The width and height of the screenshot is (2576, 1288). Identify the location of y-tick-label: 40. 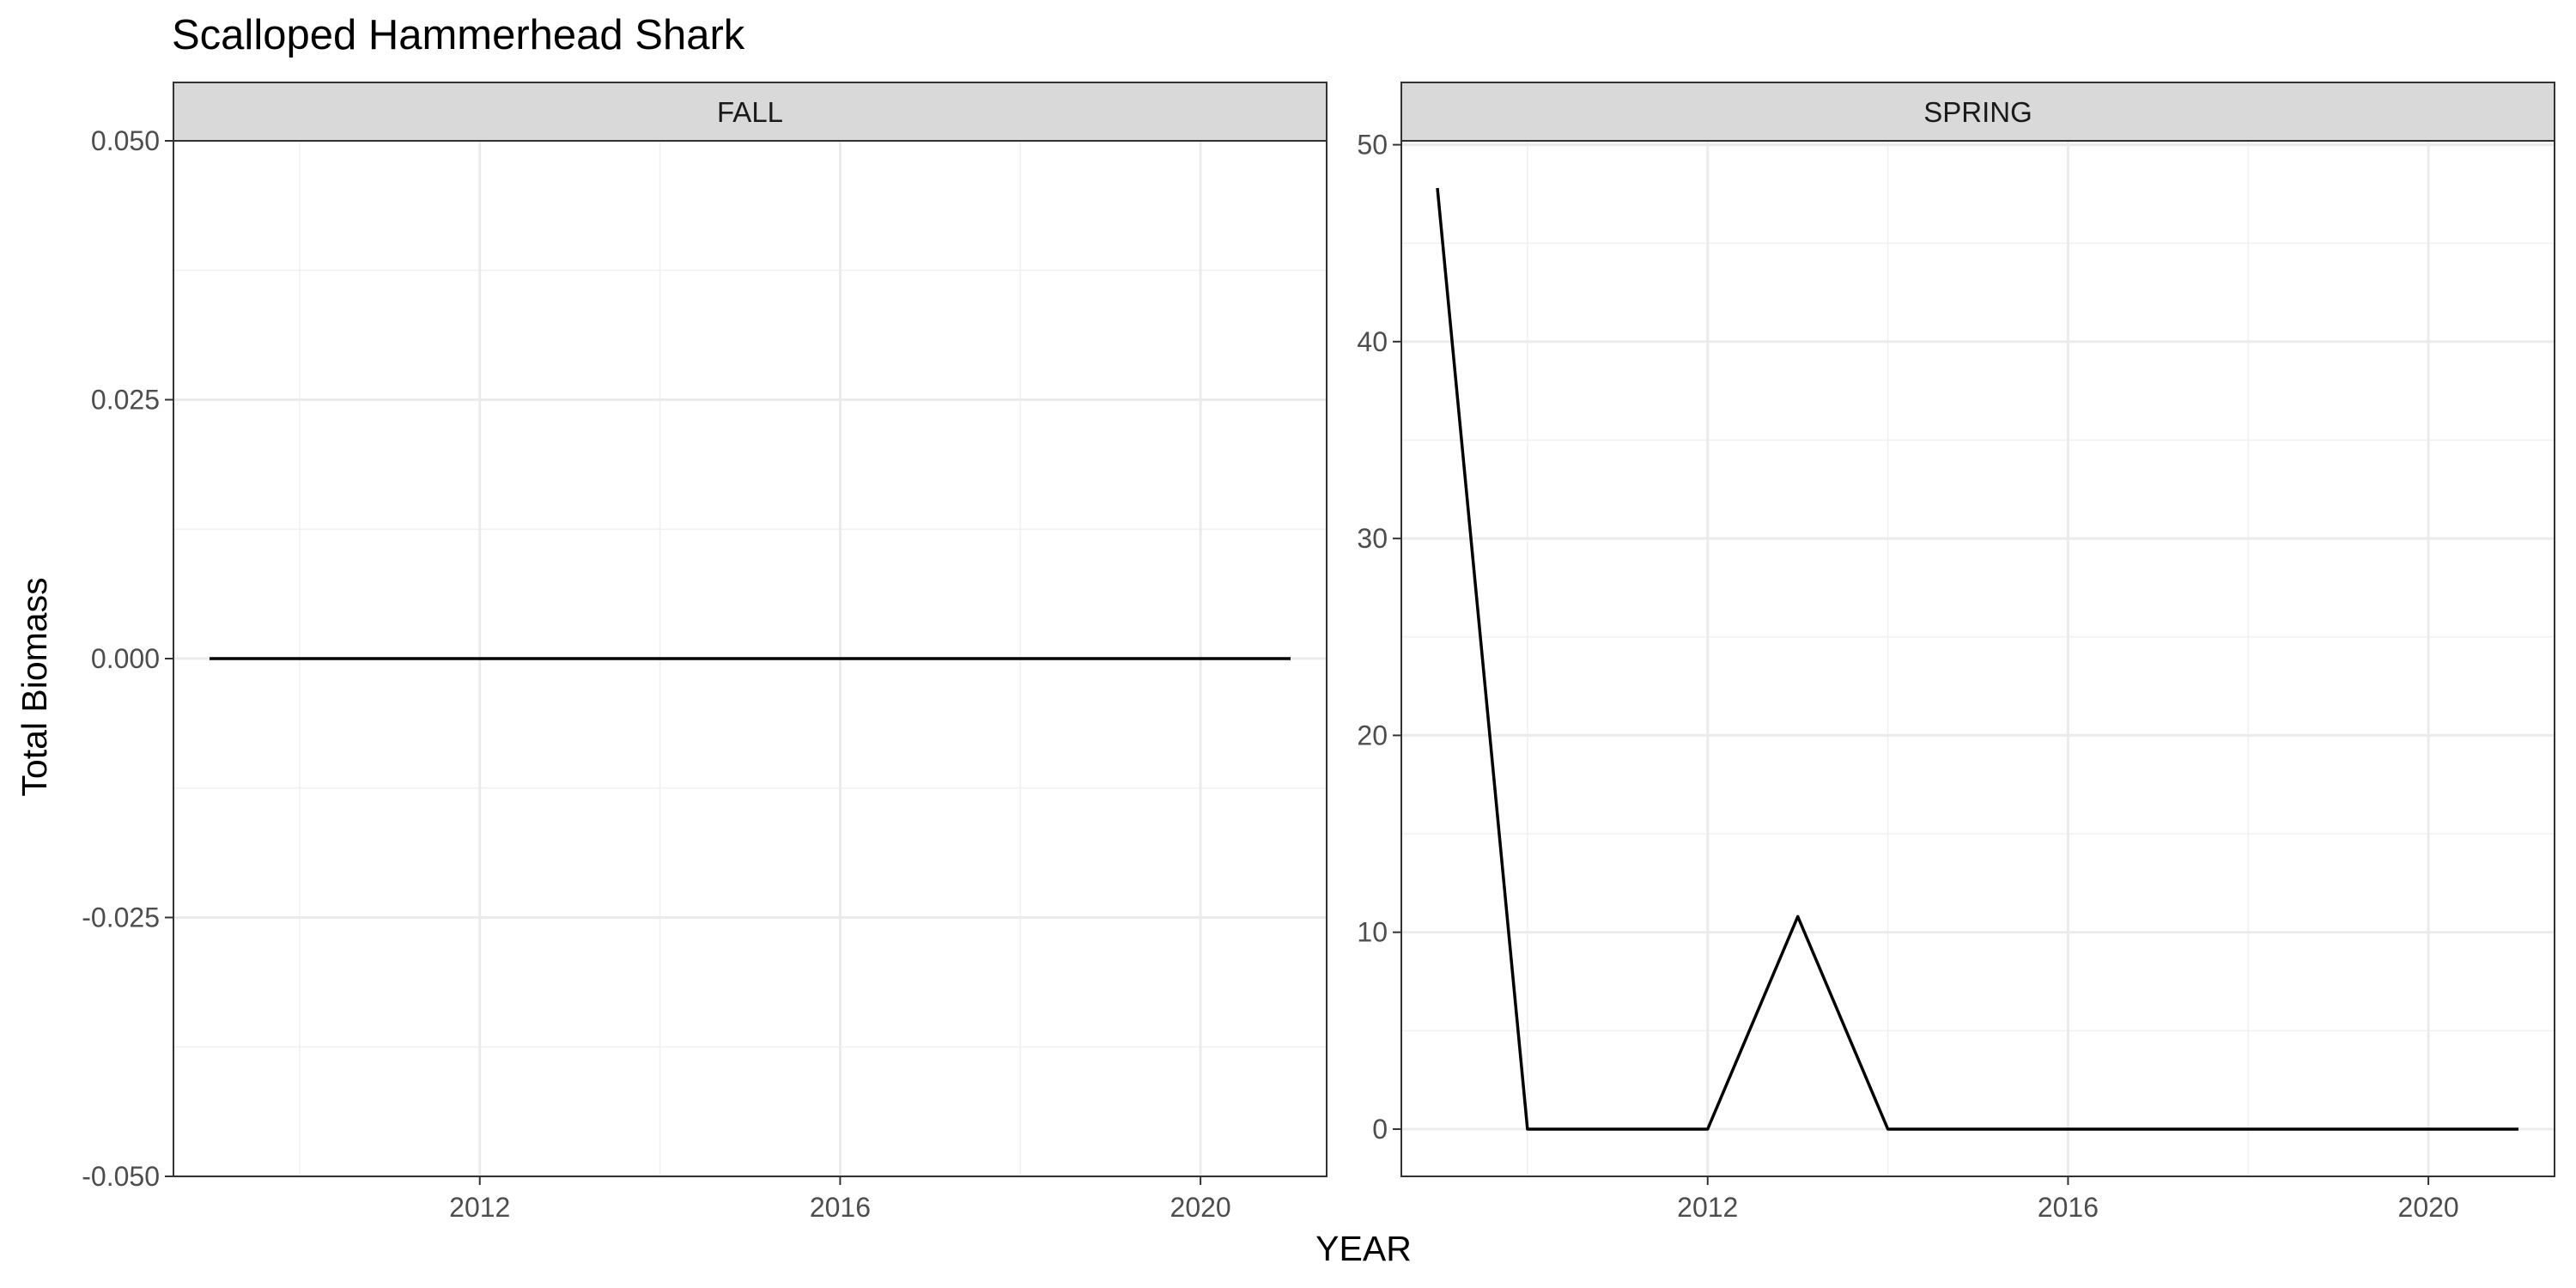
(1372, 342).